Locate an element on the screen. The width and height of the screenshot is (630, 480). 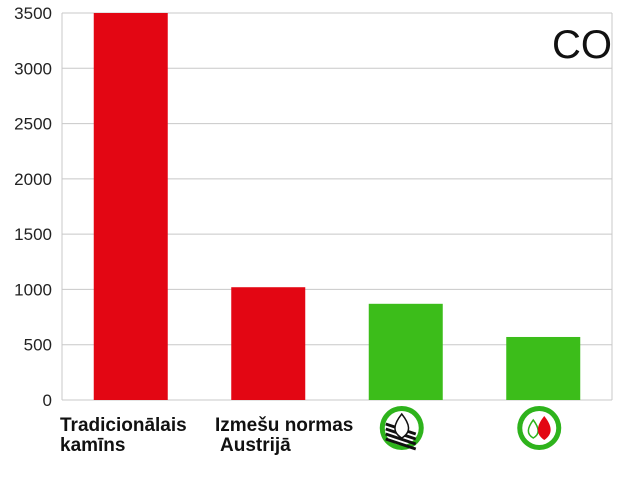
y-tick-label: 0 is located at coordinates (47, 400).